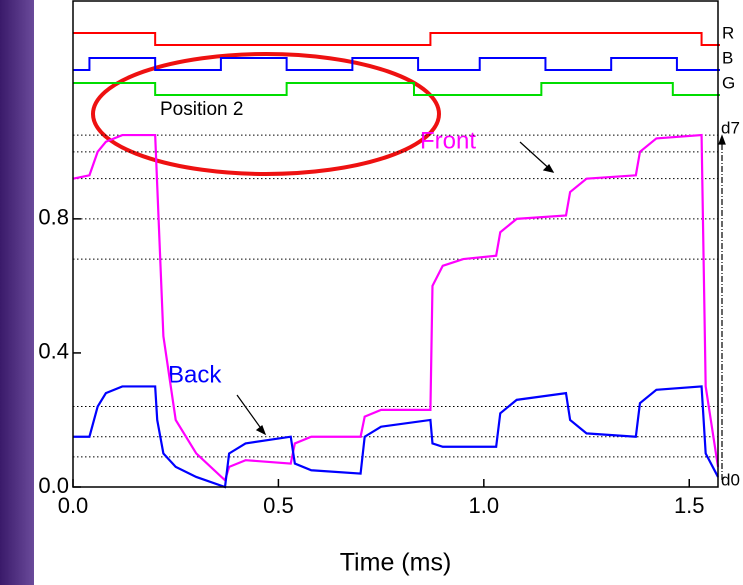 The height and width of the screenshot is (585, 743). I want to click on level-label: d7, so click(730, 128).